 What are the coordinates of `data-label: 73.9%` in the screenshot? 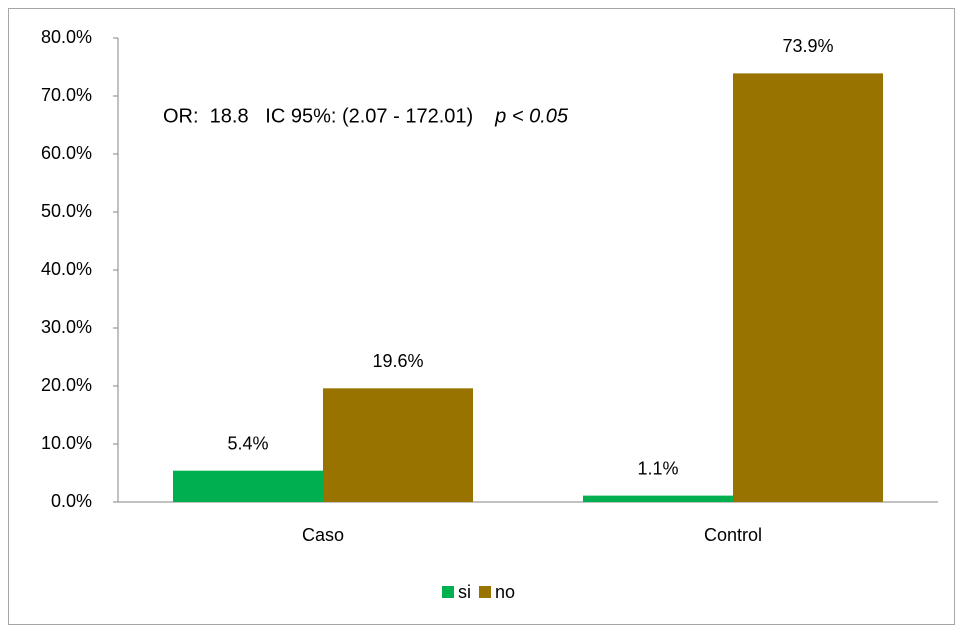 It's located at (807, 46).